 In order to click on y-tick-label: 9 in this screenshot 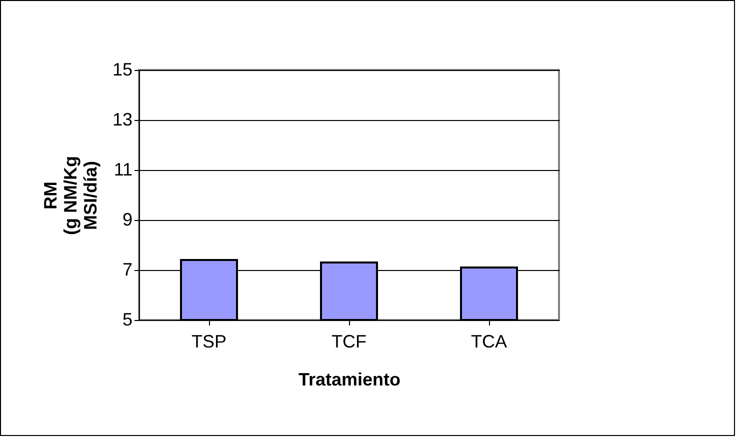, I will do `click(127, 220)`.